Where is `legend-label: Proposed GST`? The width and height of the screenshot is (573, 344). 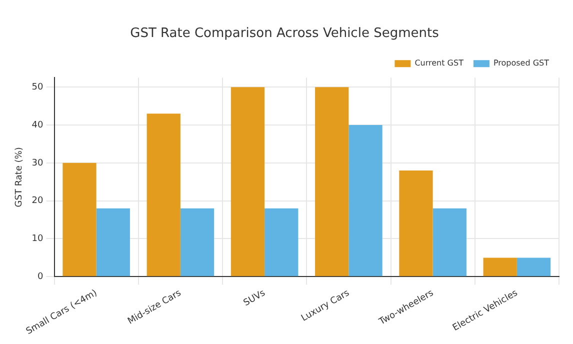
legend-label: Proposed GST is located at coordinates (521, 63).